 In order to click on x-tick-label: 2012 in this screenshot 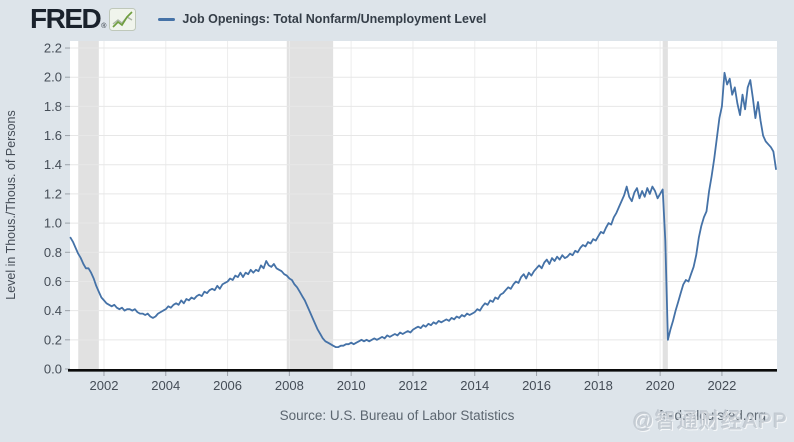, I will do `click(412, 385)`.